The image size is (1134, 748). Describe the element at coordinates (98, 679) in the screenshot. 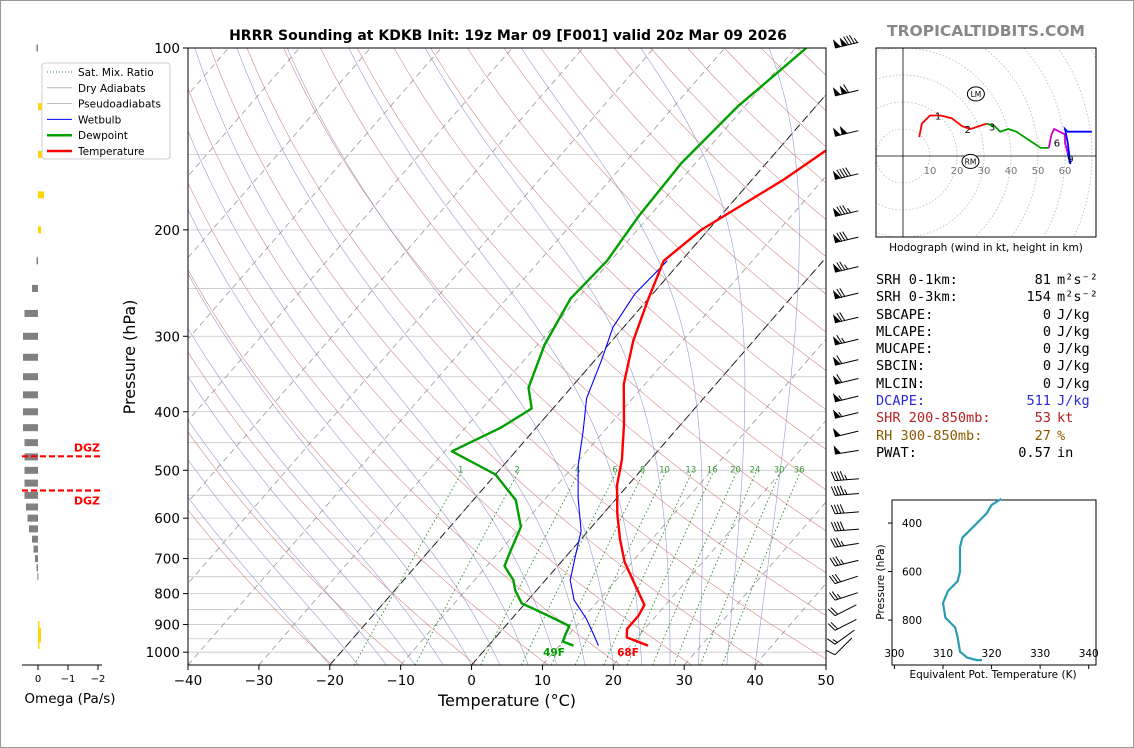

I see `omega-tick-label: −2` at that location.